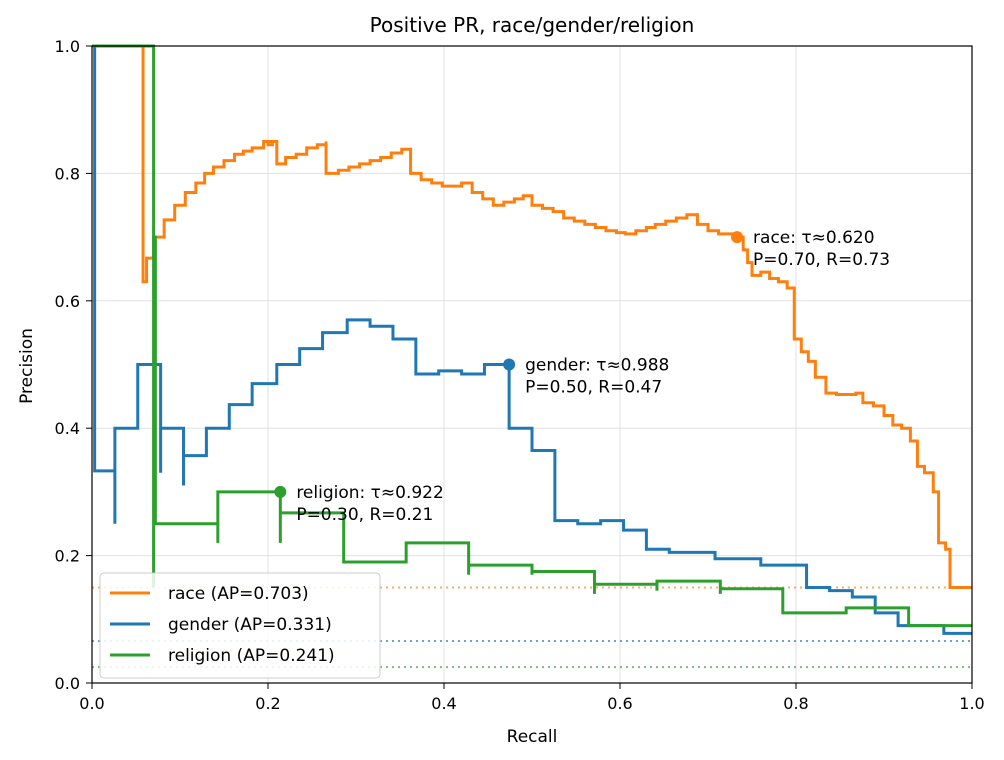 This screenshot has height=760, width=1004. What do you see at coordinates (67, 173) in the screenshot?
I see `y-tick-label: 0.8` at bounding box center [67, 173].